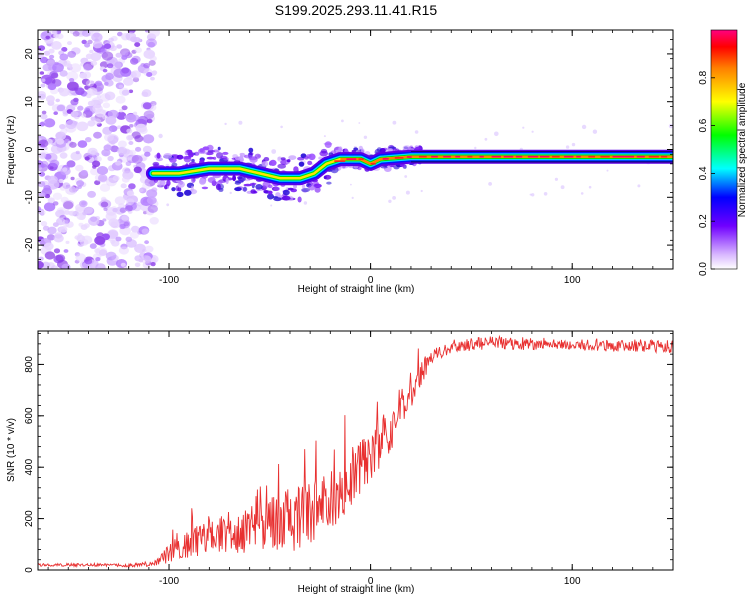 This screenshot has width=750, height=600. I want to click on snr-xtick-label: 100, so click(572, 581).